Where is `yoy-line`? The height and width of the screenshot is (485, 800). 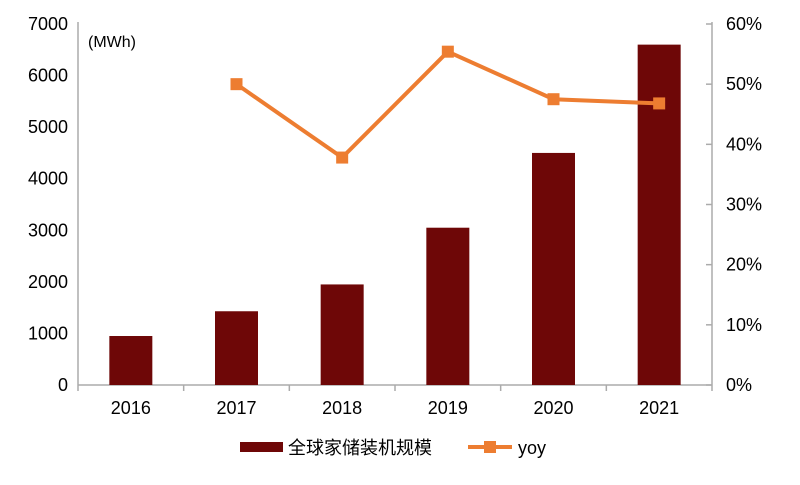 yoy-line is located at coordinates (447, 105).